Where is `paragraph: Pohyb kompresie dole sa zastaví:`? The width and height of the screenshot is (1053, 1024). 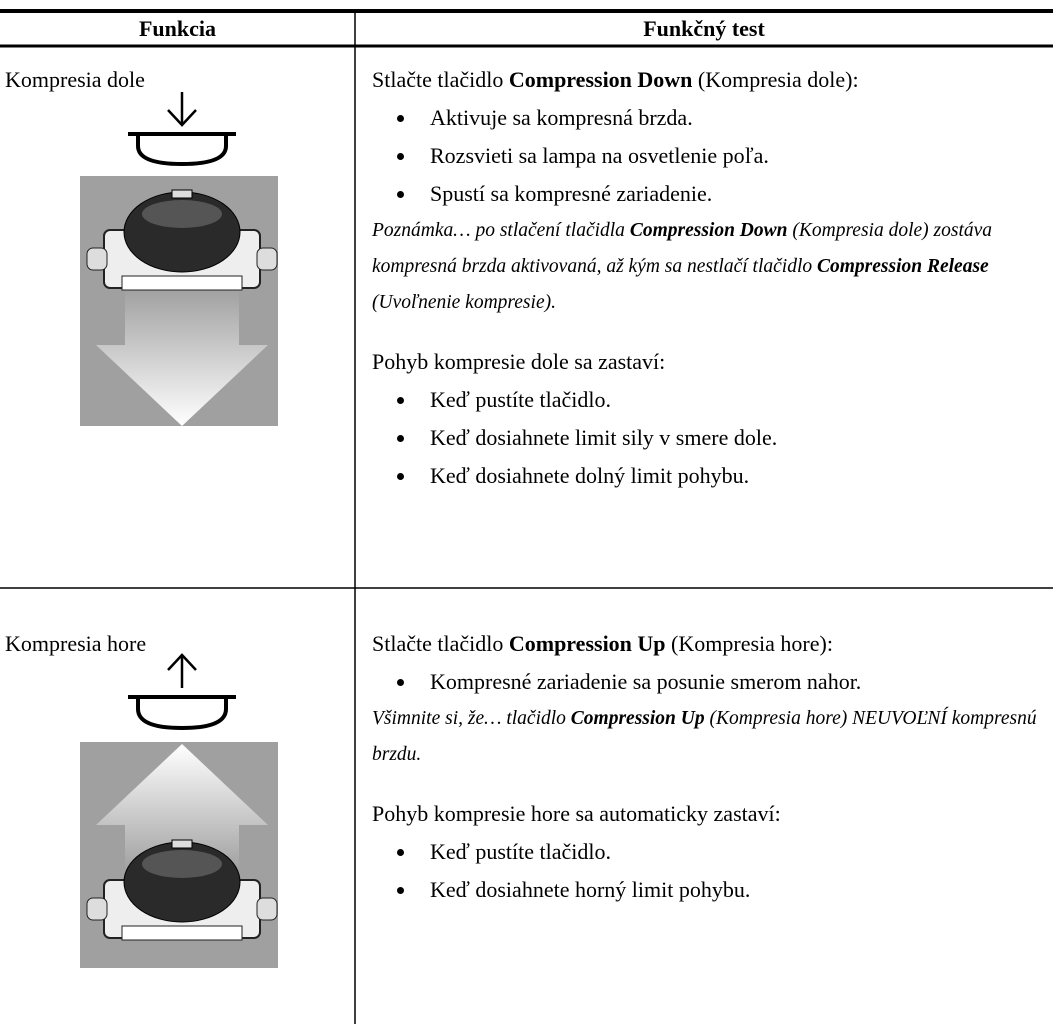
paragraph: Pohyb kompresie dole sa zastaví: is located at coordinates (710, 362).